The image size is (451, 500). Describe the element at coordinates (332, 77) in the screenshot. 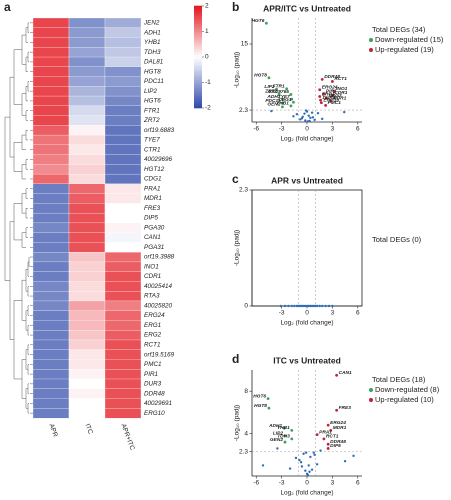

I see `point-label: DDR48` at that location.